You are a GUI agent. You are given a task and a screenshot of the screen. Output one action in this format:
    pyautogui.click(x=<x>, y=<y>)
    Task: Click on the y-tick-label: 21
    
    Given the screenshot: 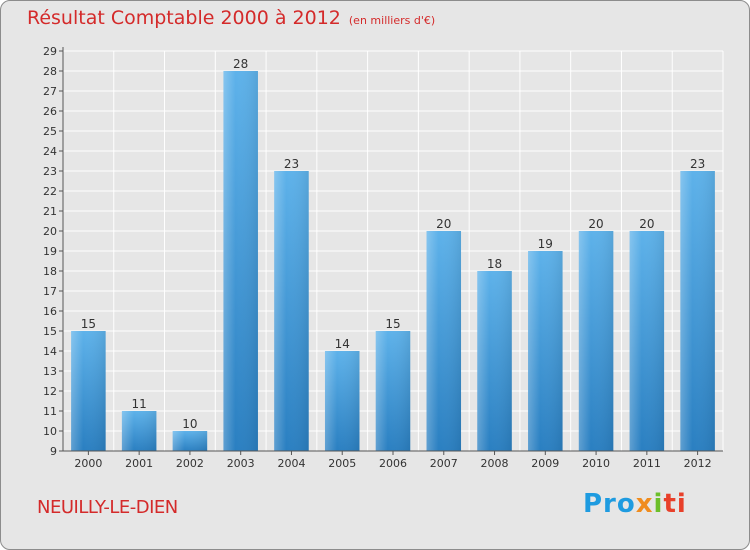 What is the action you would take?
    pyautogui.click(x=50, y=211)
    